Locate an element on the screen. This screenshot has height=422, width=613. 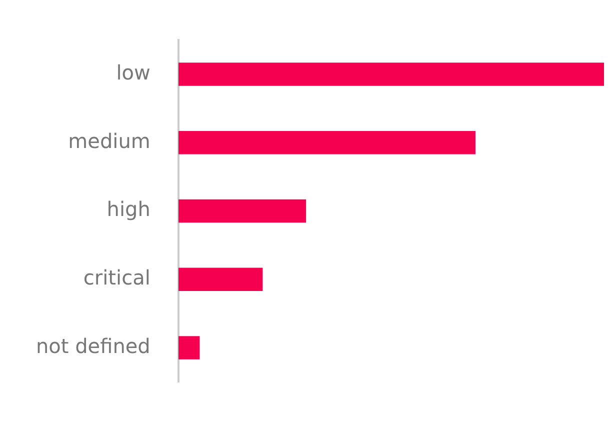
y-tick-label: critical is located at coordinates (116, 278).